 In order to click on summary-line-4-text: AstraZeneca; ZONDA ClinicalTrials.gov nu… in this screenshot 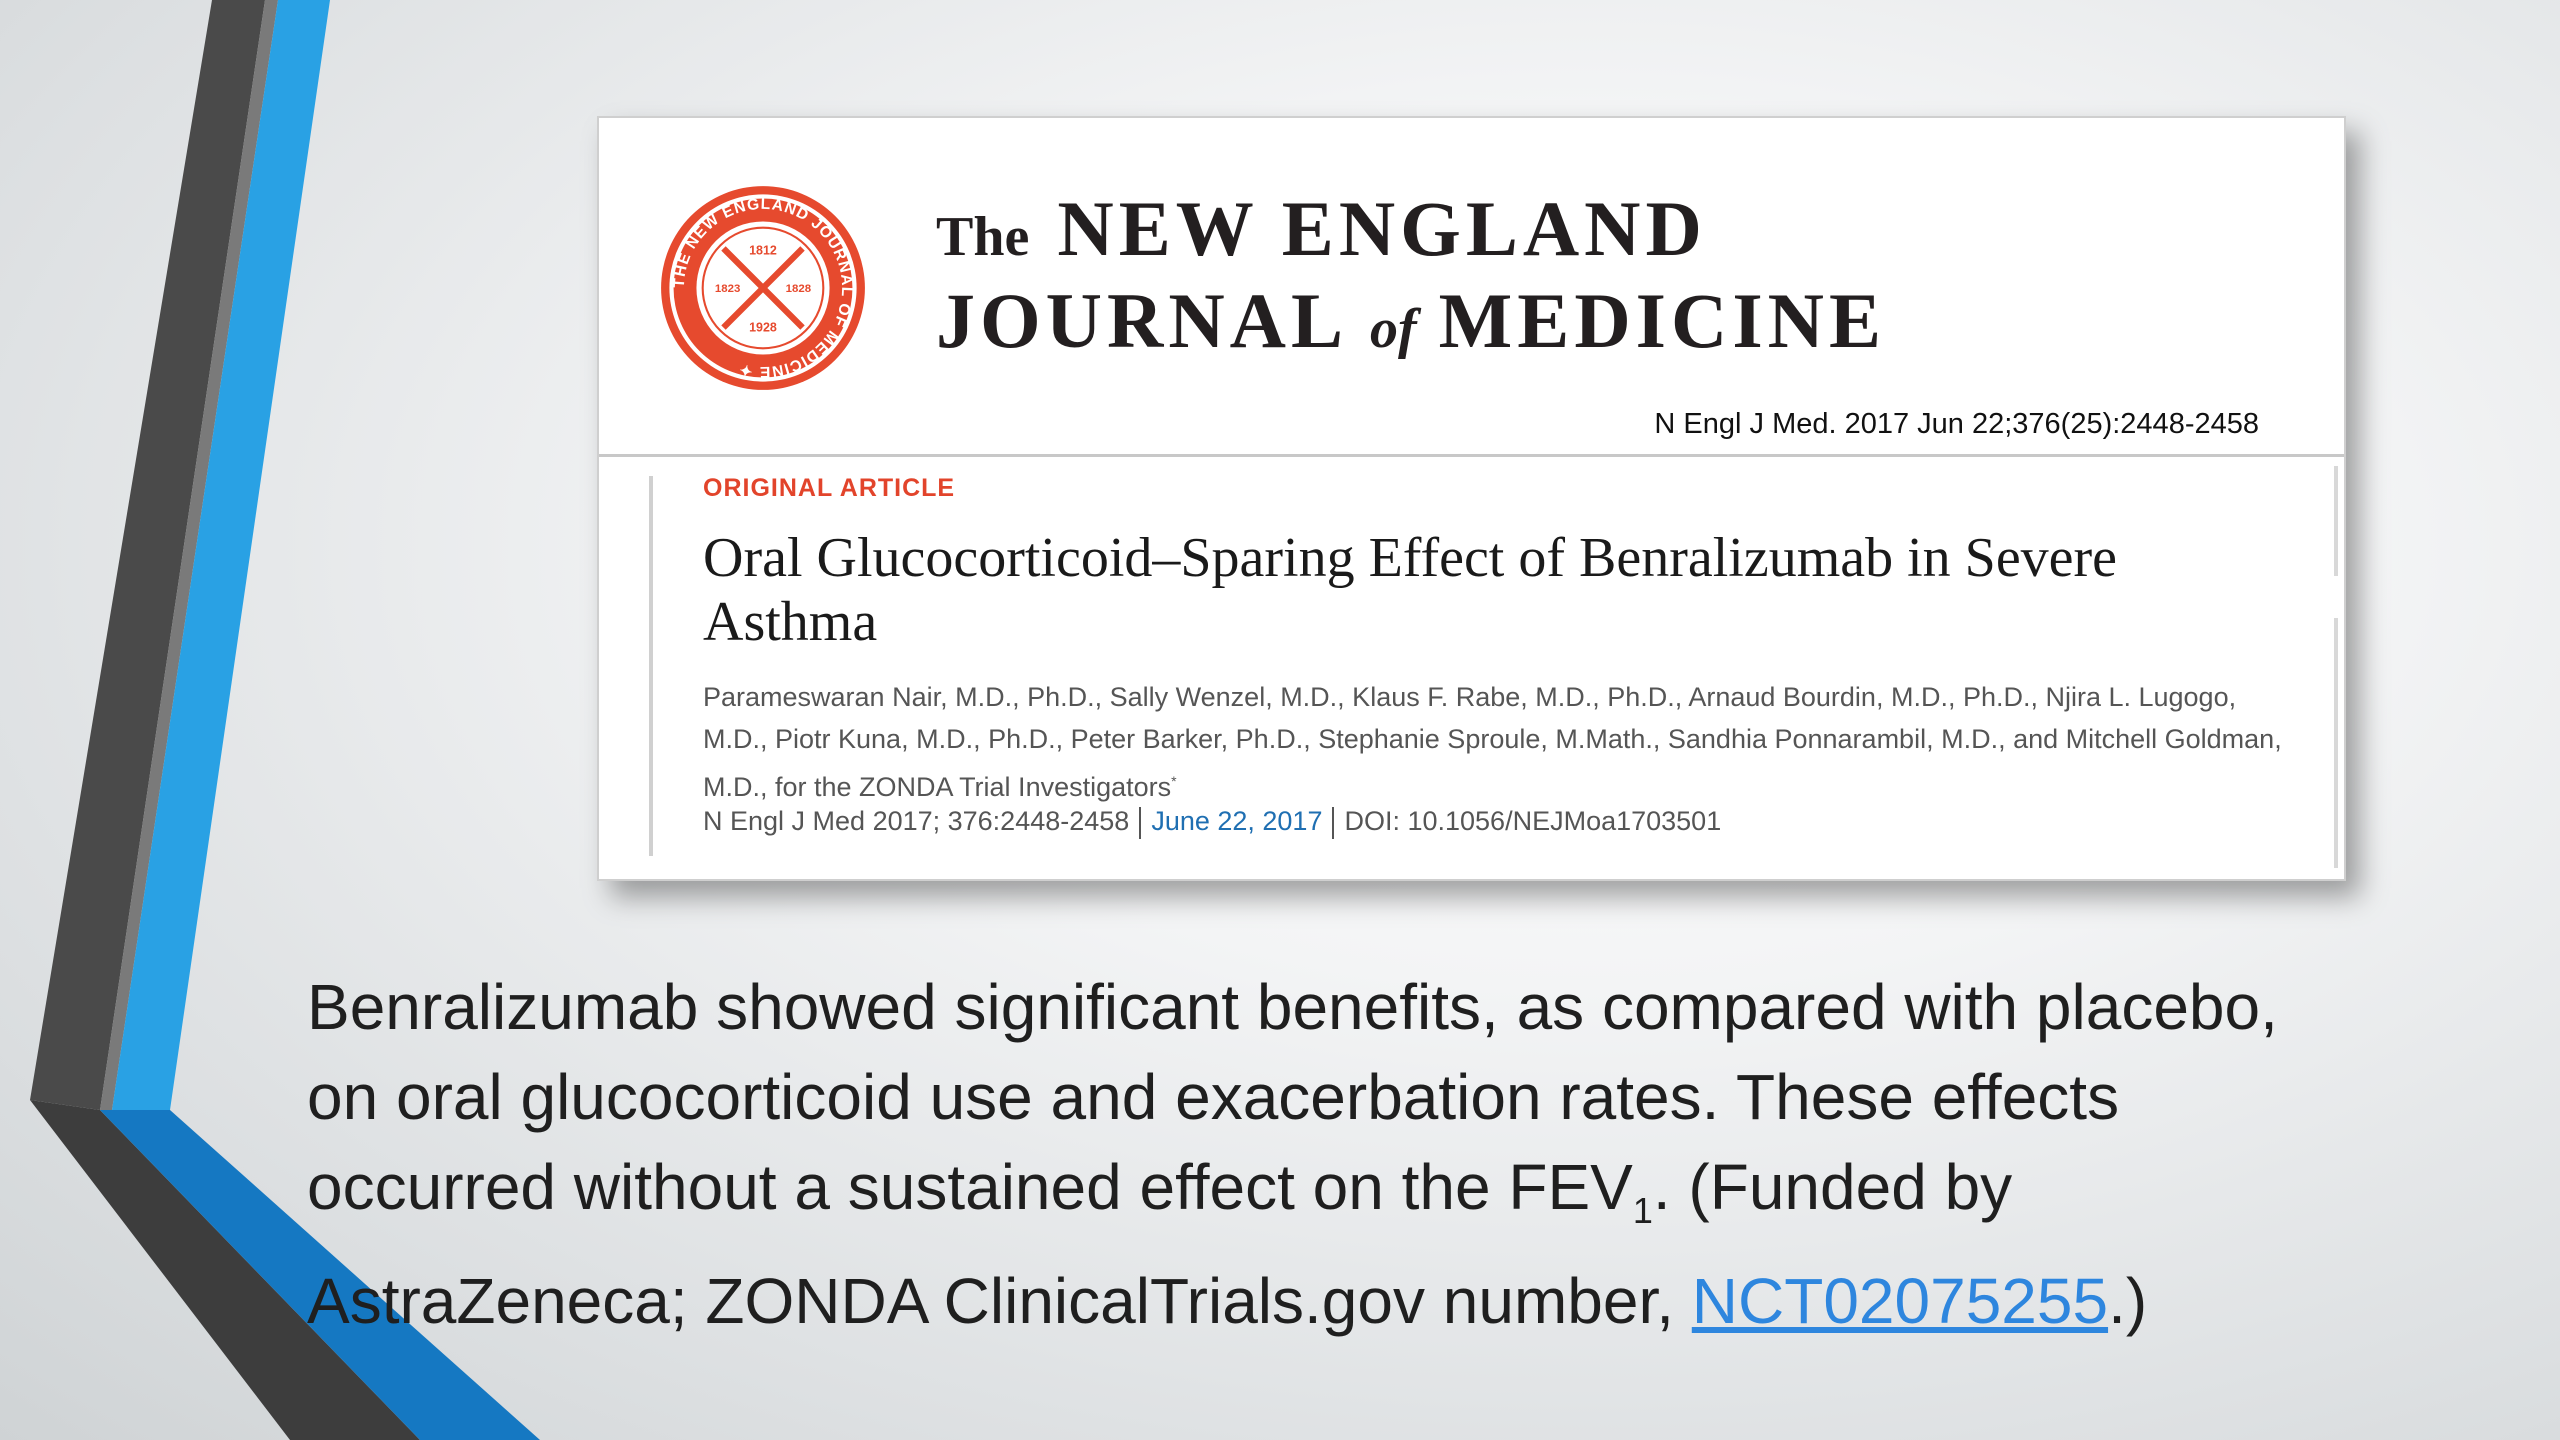, I will do `click(999, 1300)`.